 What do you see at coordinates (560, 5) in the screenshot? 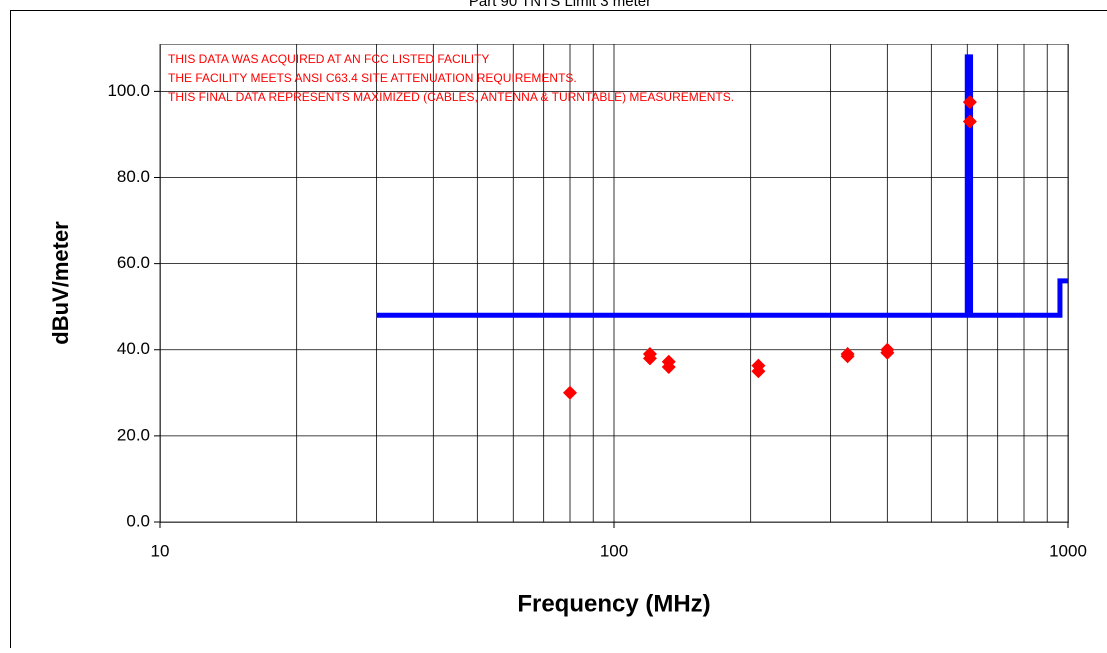
I see `chart-title: Part 90 TNTS Limit 3 meter` at bounding box center [560, 5].